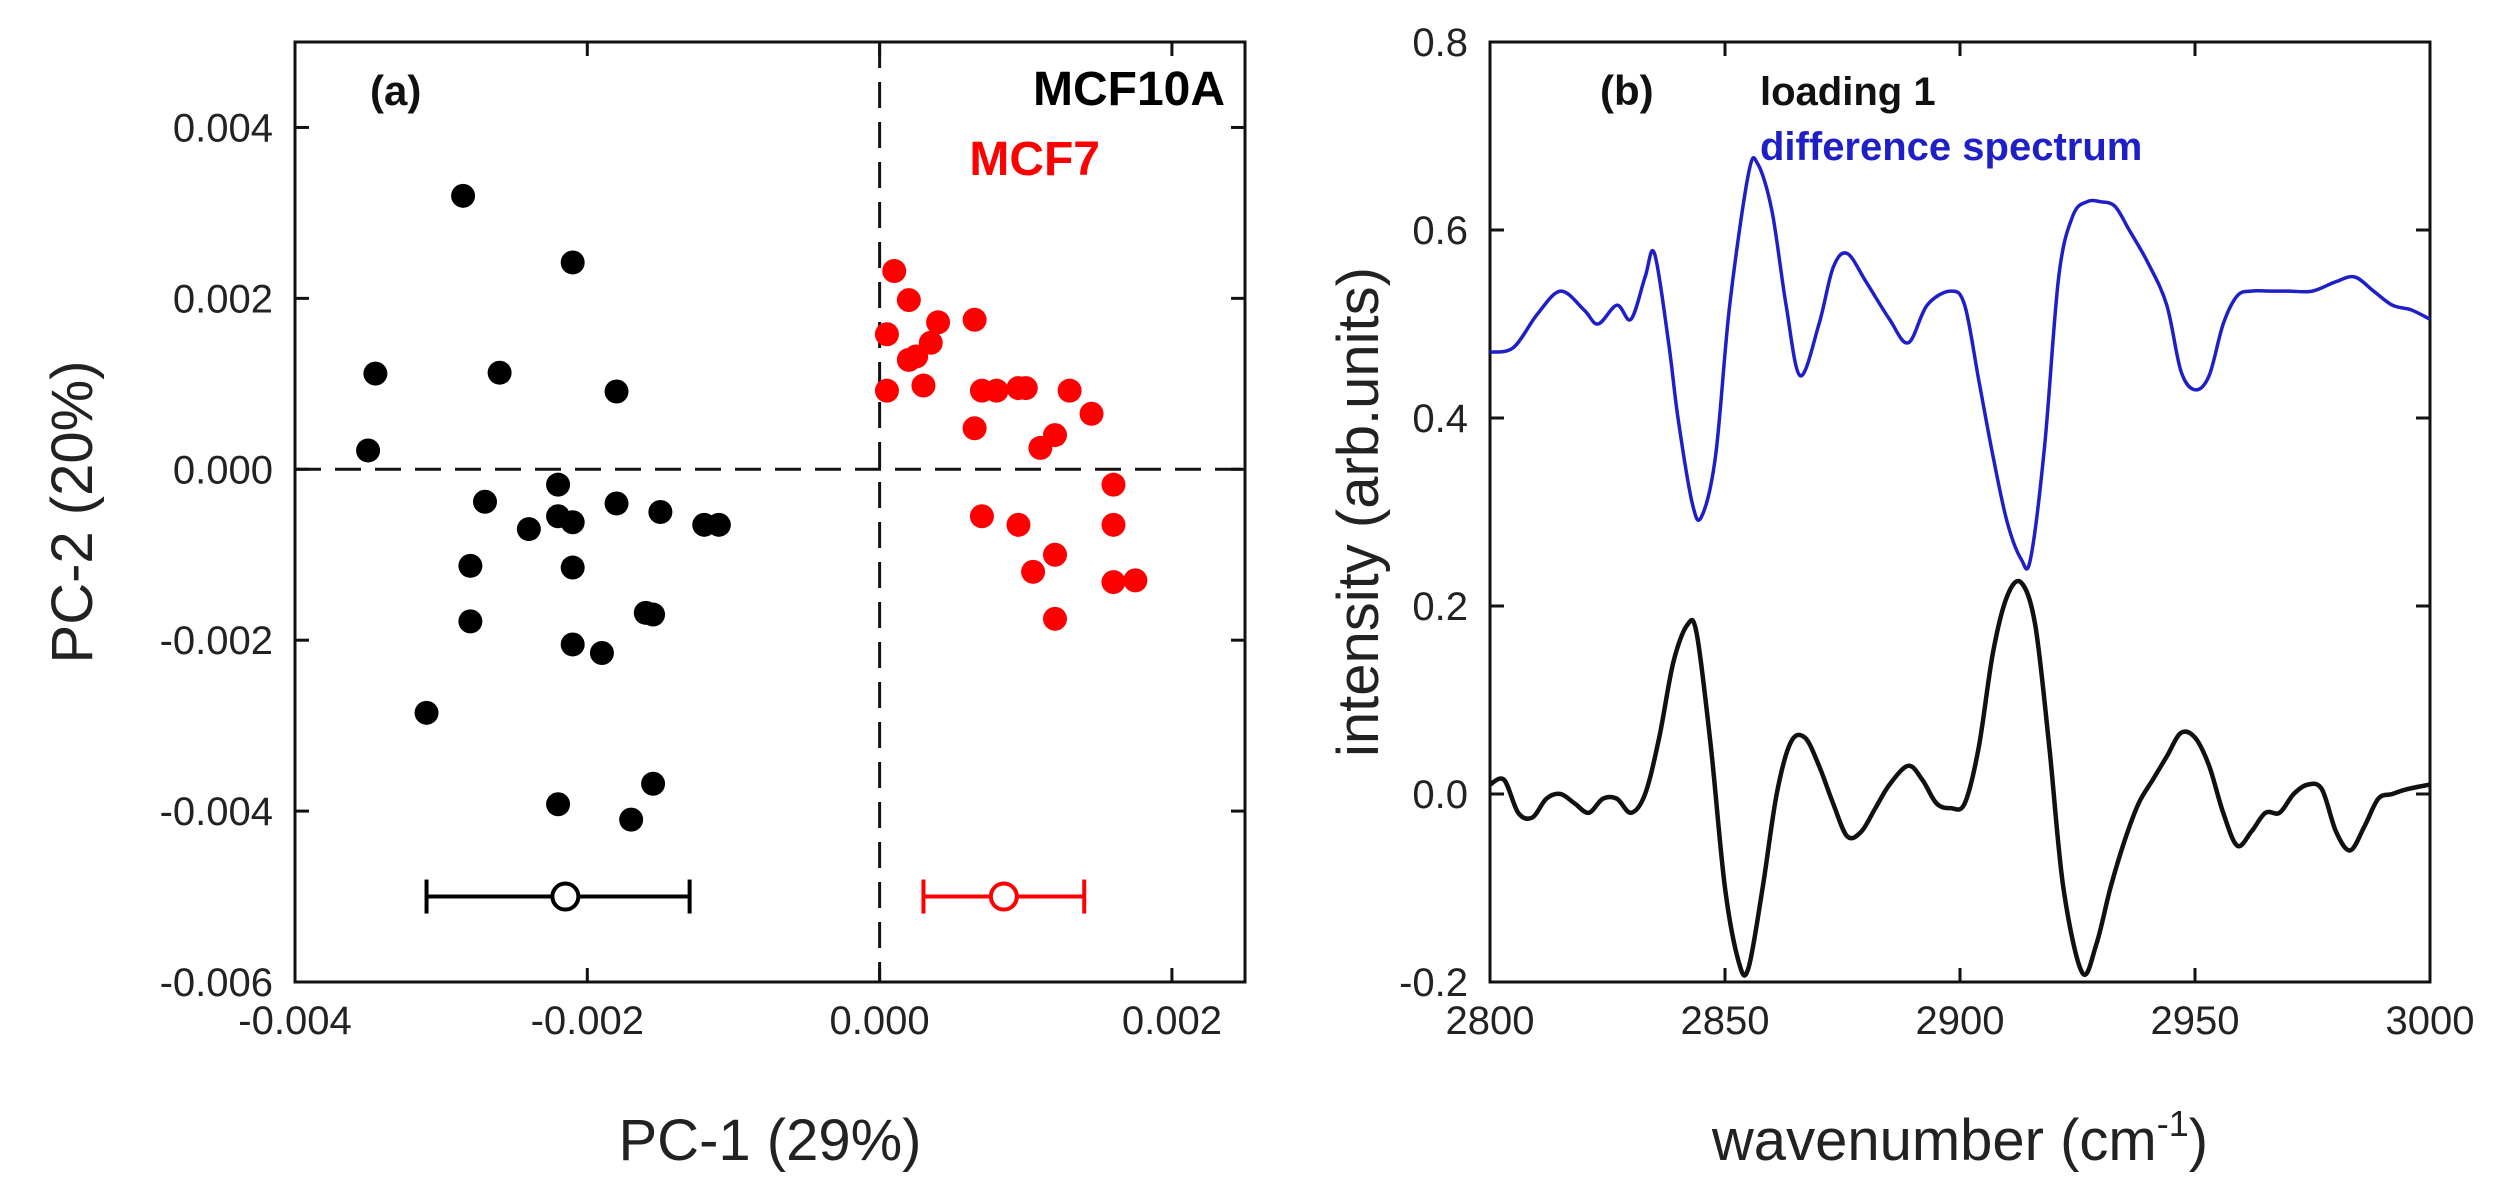 The height and width of the screenshot is (1182, 2497). I want to click on legend-loading-1: loading 1, so click(1848, 92).